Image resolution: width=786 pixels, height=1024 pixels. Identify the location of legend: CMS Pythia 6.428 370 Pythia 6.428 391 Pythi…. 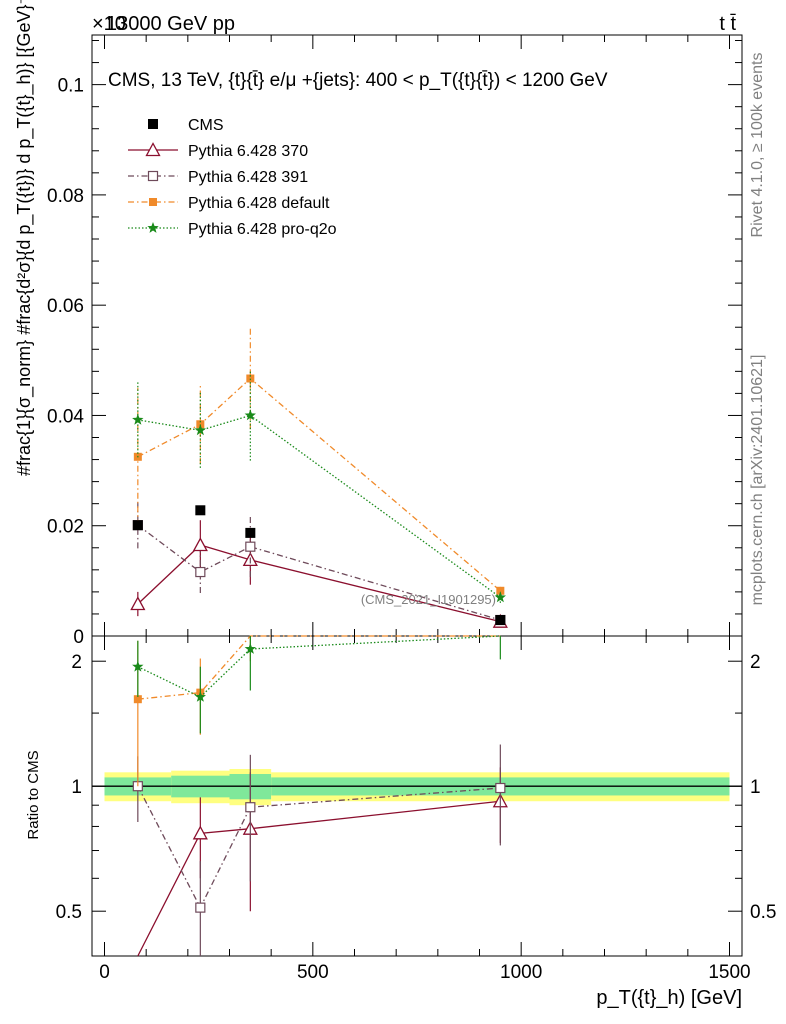
(232, 177).